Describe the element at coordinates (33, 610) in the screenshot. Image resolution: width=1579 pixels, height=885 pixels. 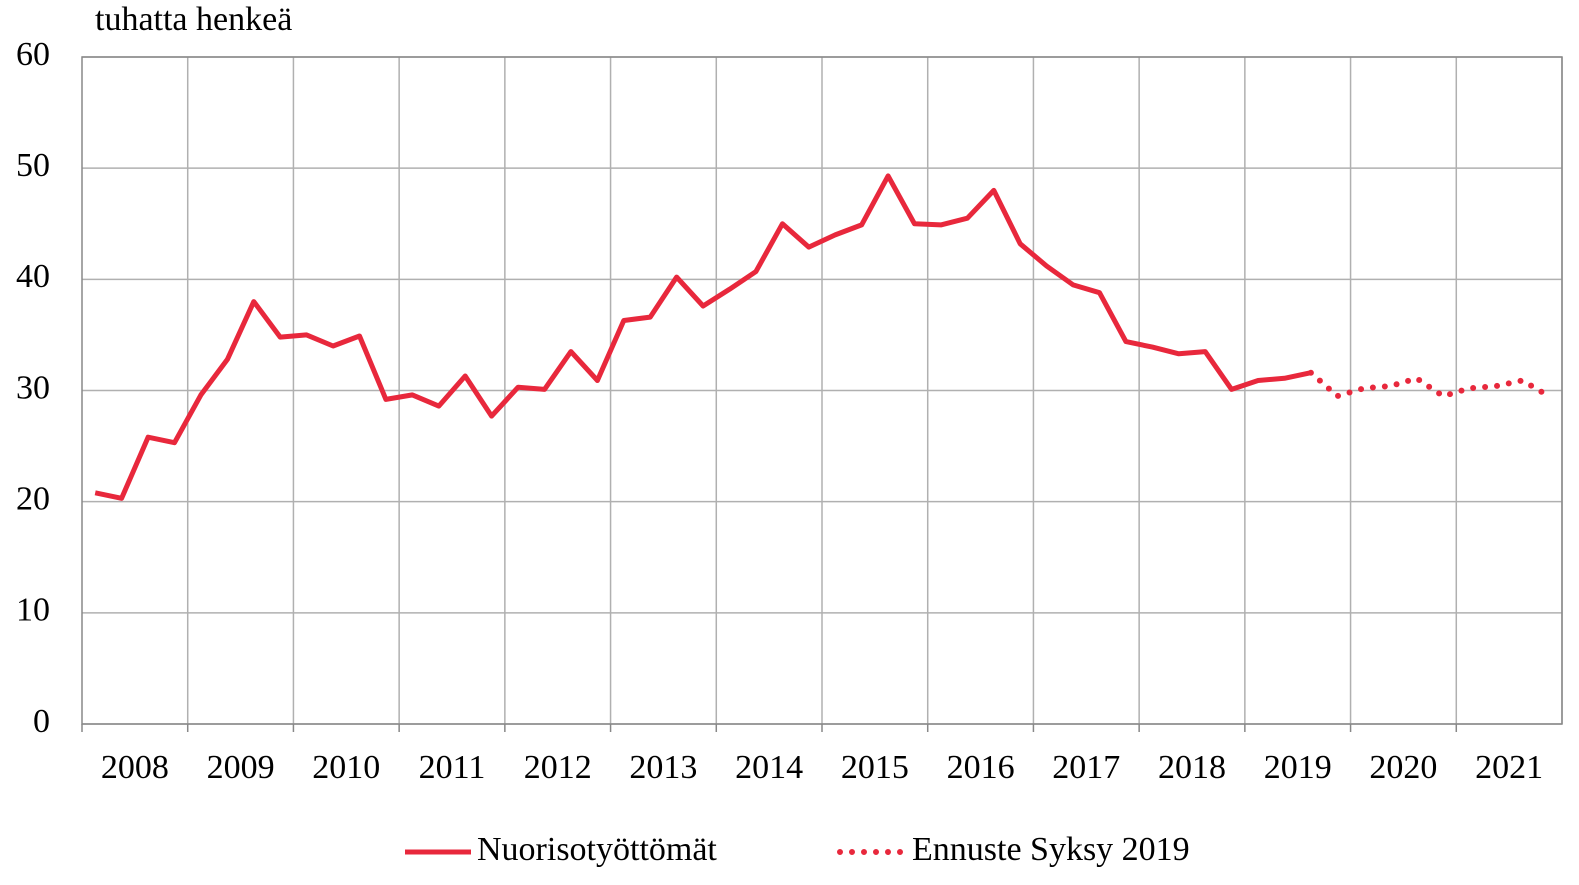
I see `y-tick-label: 10` at that location.